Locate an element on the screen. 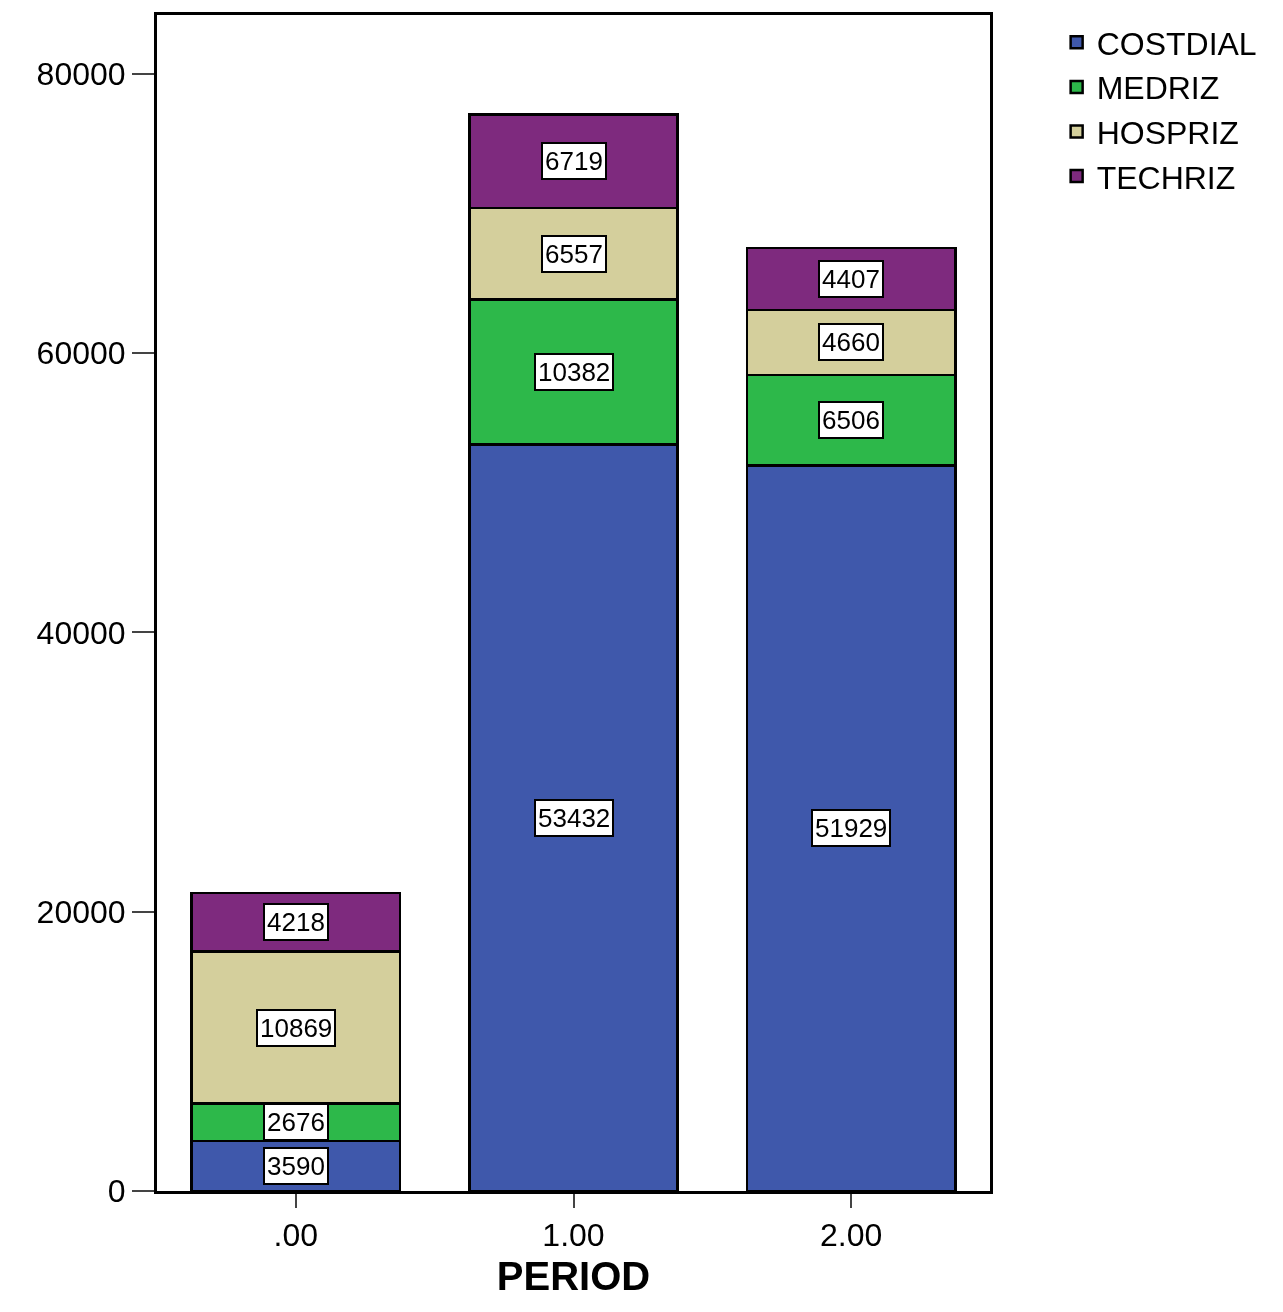 The height and width of the screenshot is (1312, 1283). y-tick-label: 0 is located at coordinates (116, 1191).